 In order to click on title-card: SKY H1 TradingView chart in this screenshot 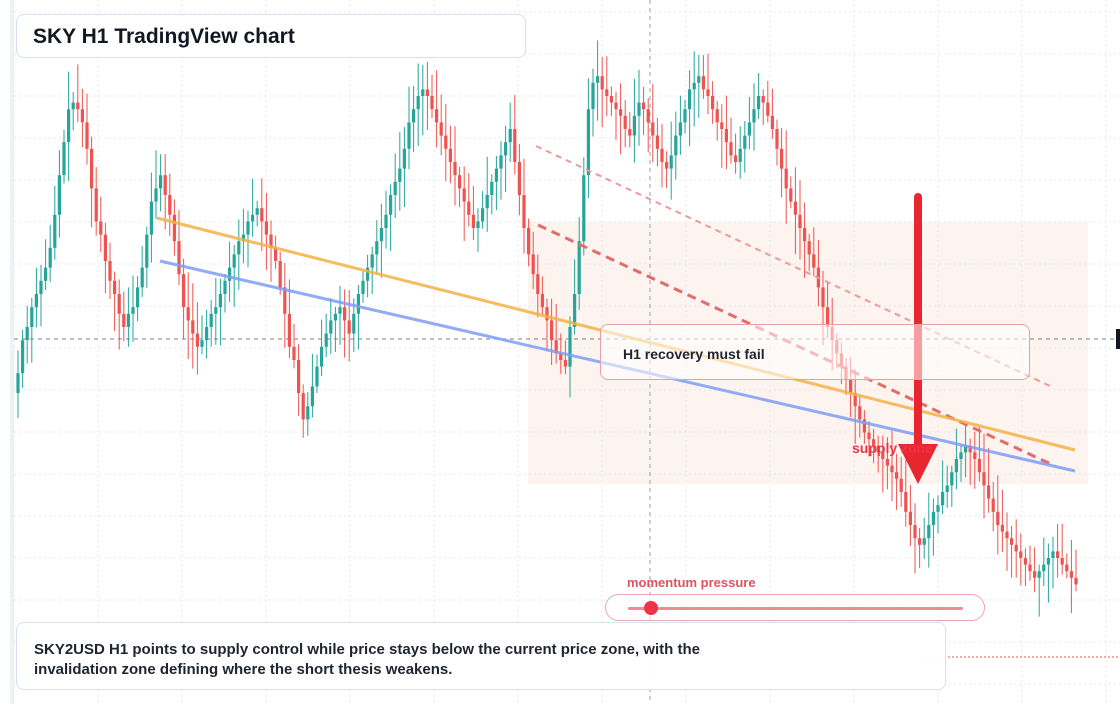, I will do `click(271, 36)`.